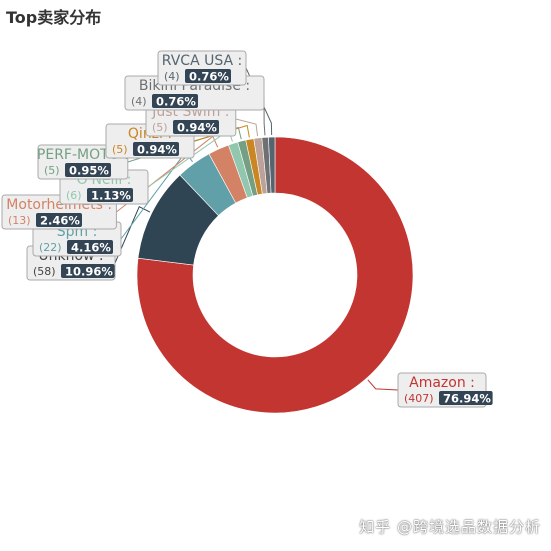  What do you see at coordinates (74, 195) in the screenshot?
I see `label-count: (6)` at bounding box center [74, 195].